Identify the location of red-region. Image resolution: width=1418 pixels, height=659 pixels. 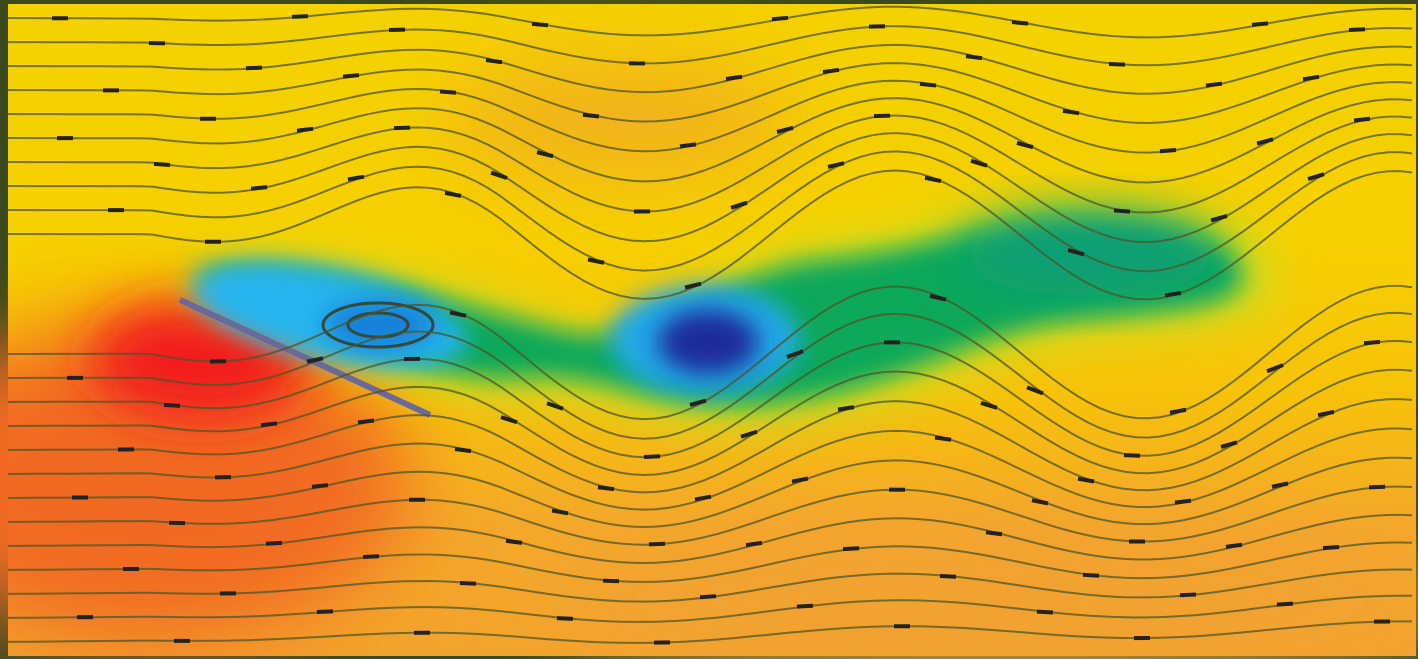
(205, 480).